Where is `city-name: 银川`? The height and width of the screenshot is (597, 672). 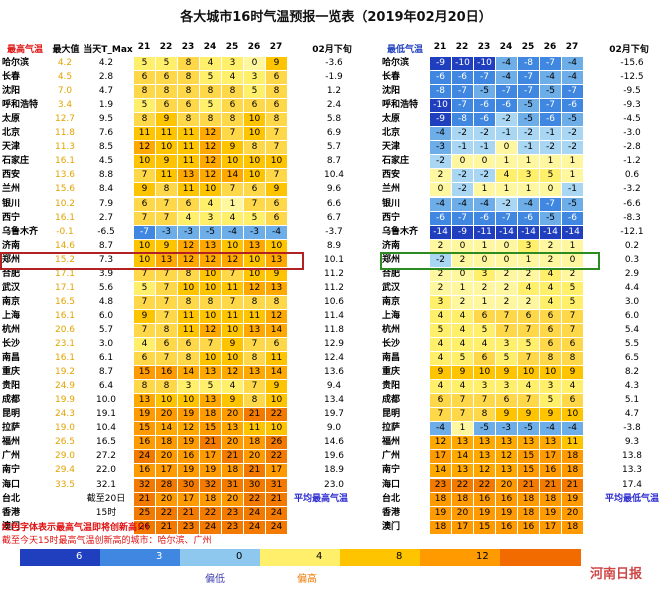
city-name: 银川 is located at coordinates (391, 203).